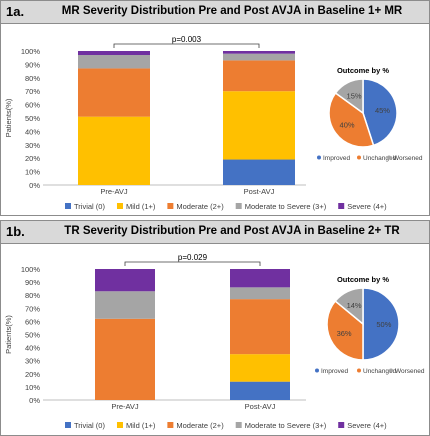 This screenshot has height=436, width=430. What do you see at coordinates (347, 125) in the screenshot?
I see `pie-value-label: 40%` at bounding box center [347, 125].